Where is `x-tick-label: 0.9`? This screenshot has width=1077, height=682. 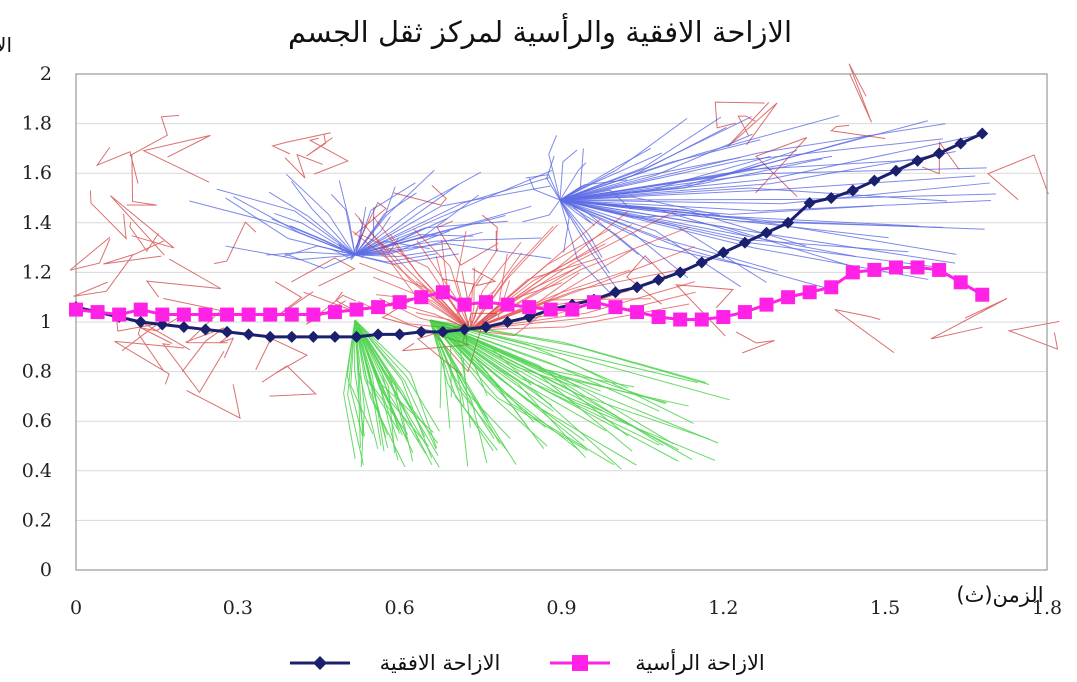 x-tick-label: 0.9 is located at coordinates (561, 608).